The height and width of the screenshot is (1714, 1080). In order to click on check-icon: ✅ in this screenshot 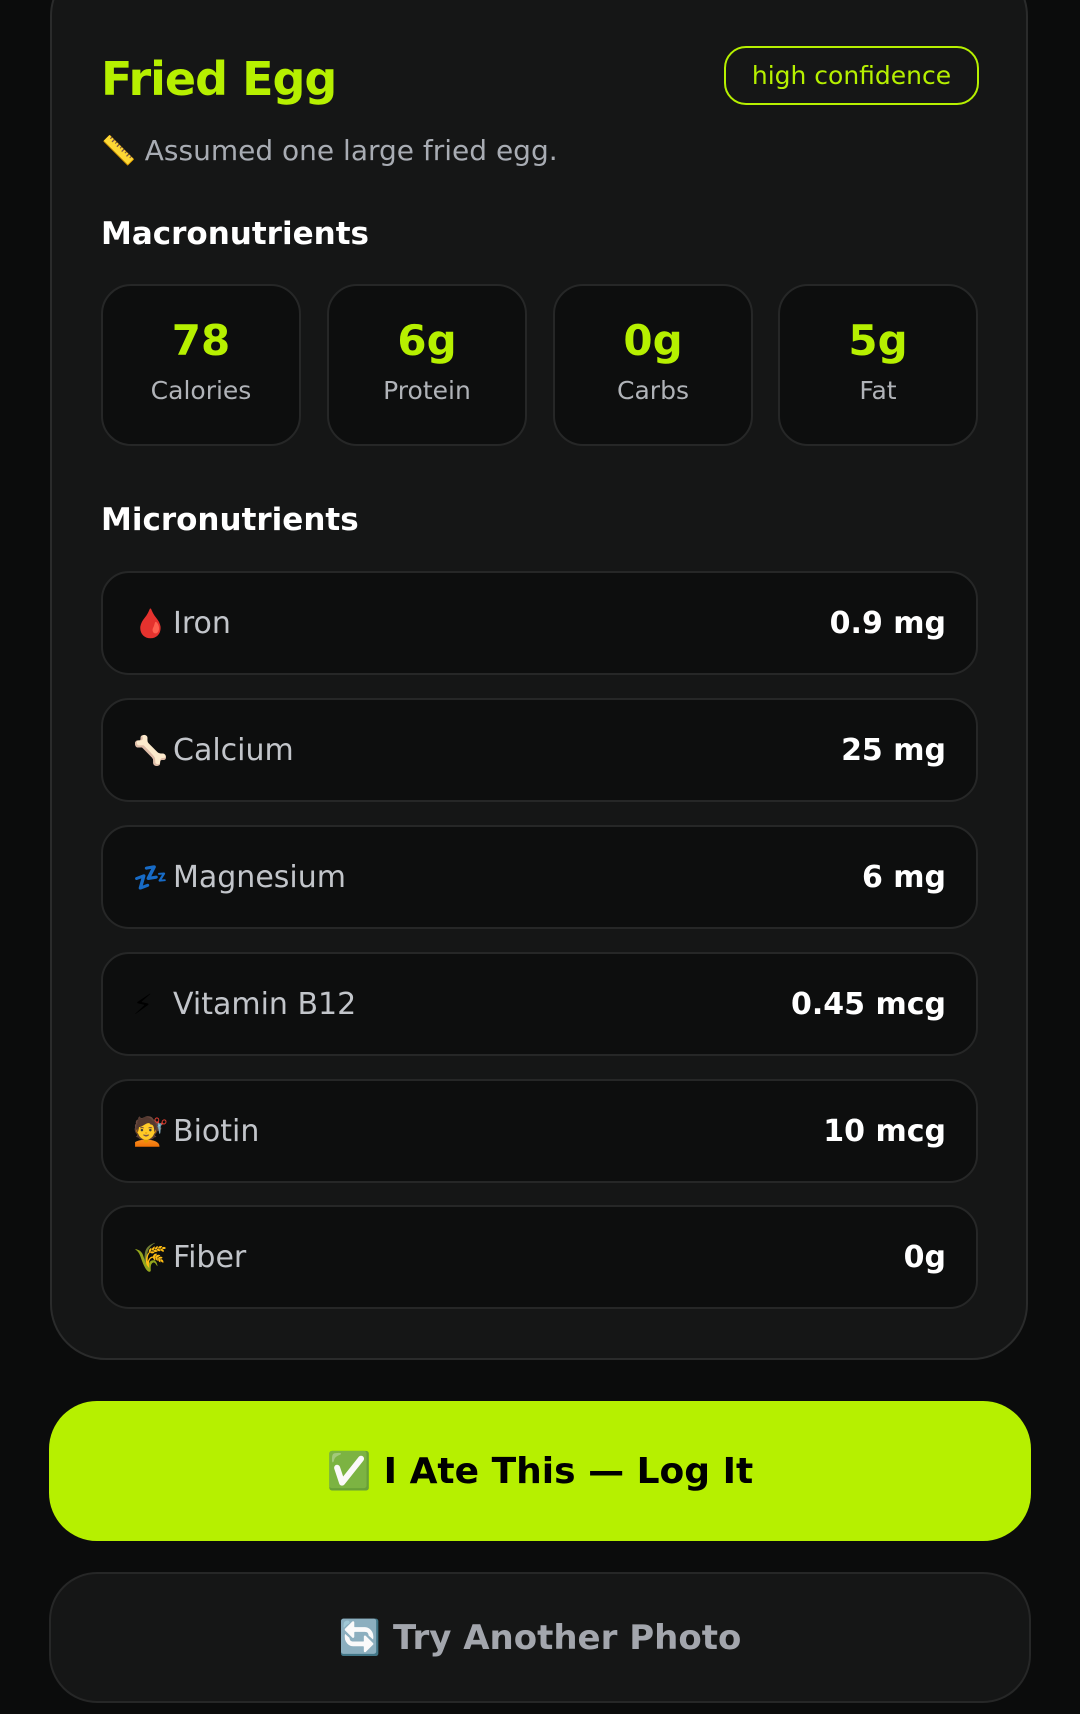, I will do `click(349, 1471)`.